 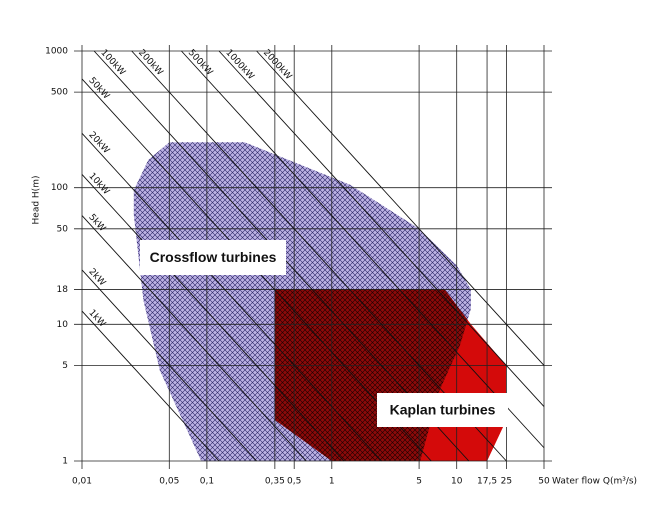 What do you see at coordinates (65, 366) in the screenshot?
I see `y-tick-label: 5` at bounding box center [65, 366].